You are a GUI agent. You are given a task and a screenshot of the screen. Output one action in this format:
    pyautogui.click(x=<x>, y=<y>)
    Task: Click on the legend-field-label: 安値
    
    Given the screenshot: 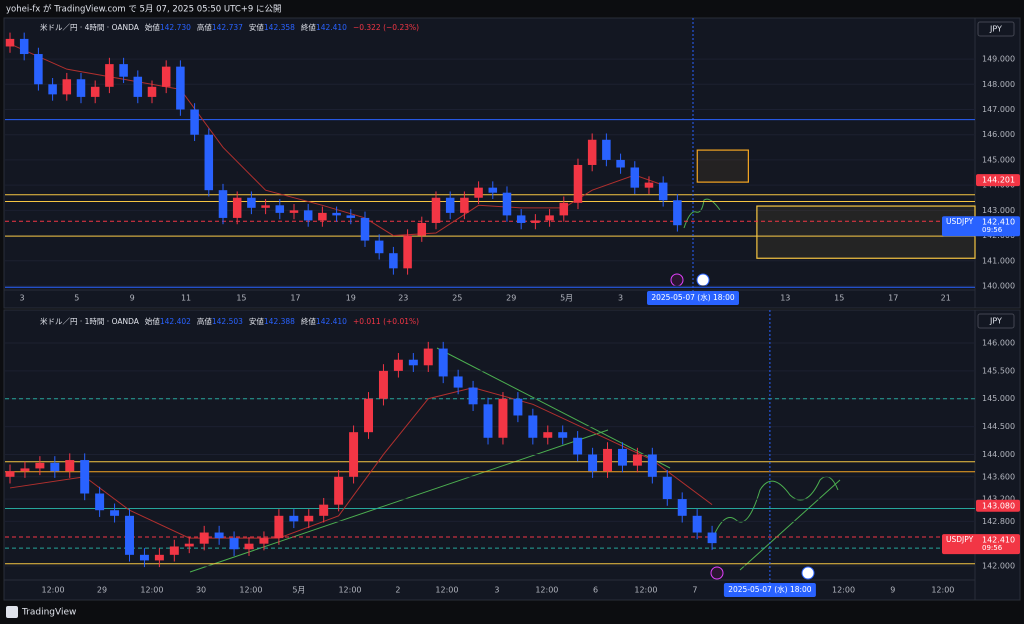 What is the action you would take?
    pyautogui.click(x=256, y=27)
    